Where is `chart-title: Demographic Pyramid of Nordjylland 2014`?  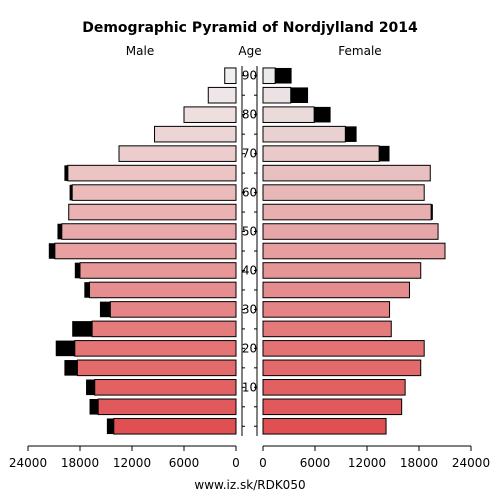 chart-title: Demographic Pyramid of Nordjylland 2014 is located at coordinates (250, 28).